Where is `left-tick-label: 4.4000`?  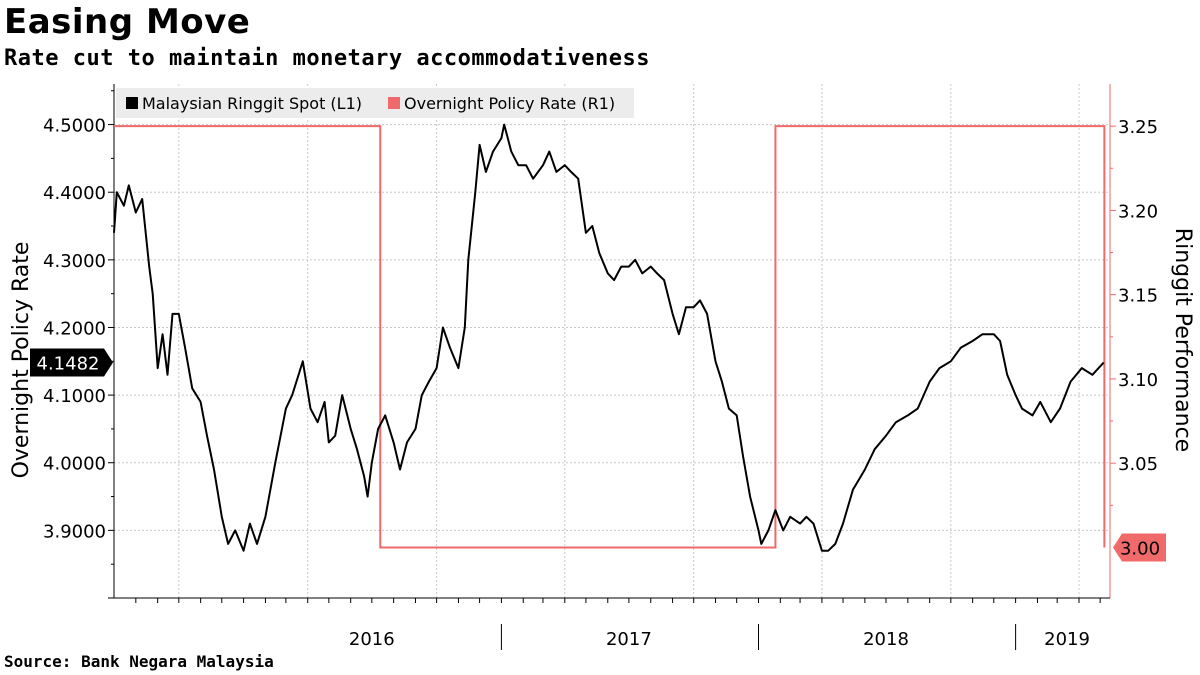 left-tick-label: 4.4000 is located at coordinates (74, 193).